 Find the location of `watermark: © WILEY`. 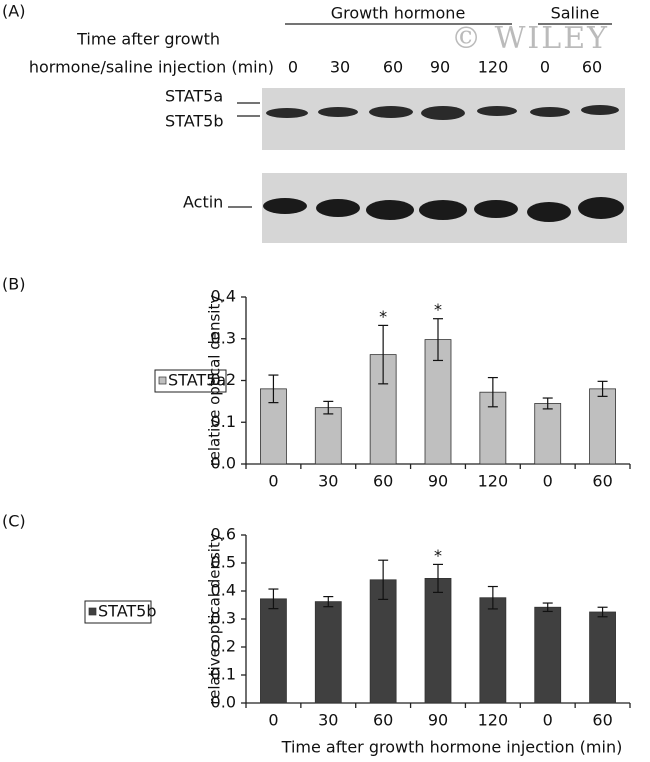

watermark: © WILEY is located at coordinates (530, 38).